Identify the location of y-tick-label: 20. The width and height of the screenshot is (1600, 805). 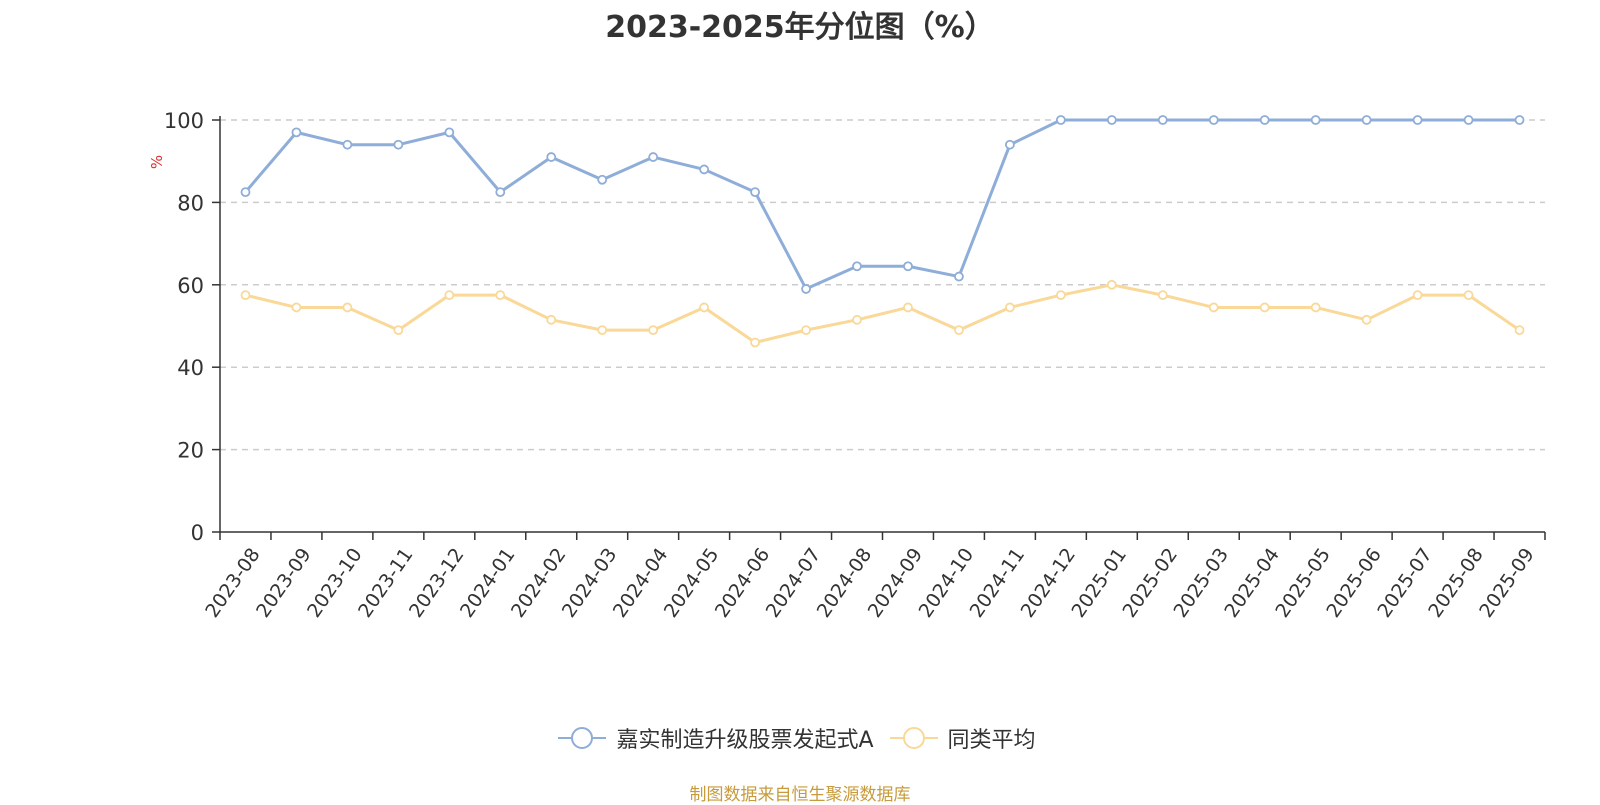
(190, 451).